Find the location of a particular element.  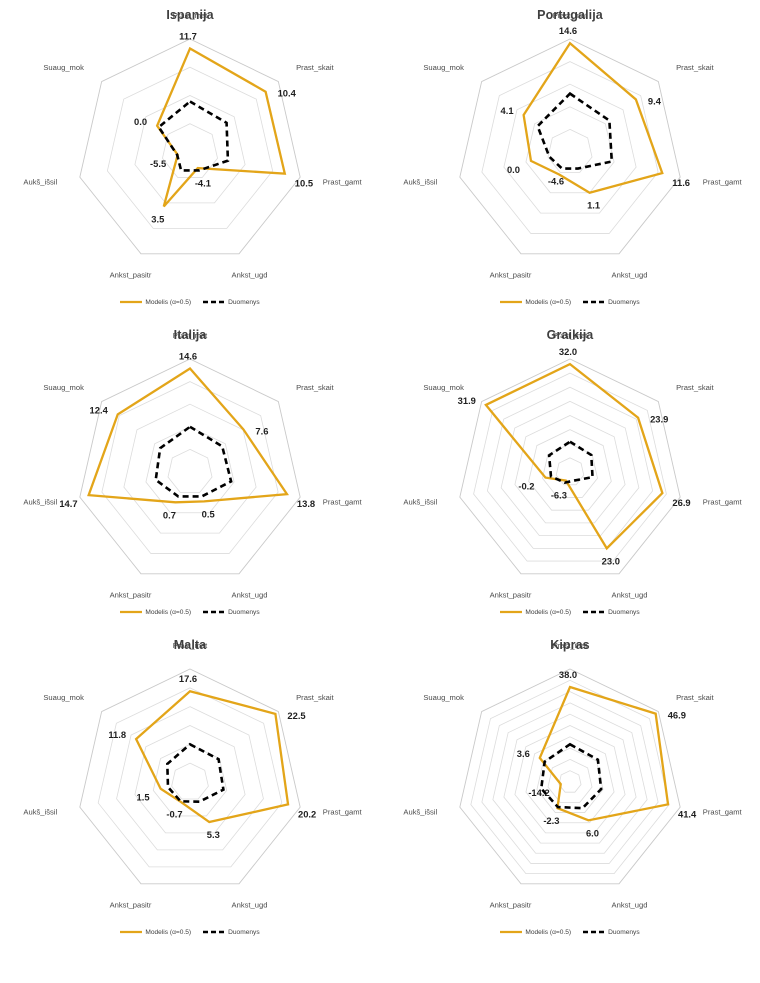

value-label: 38.0 is located at coordinates (568, 674).